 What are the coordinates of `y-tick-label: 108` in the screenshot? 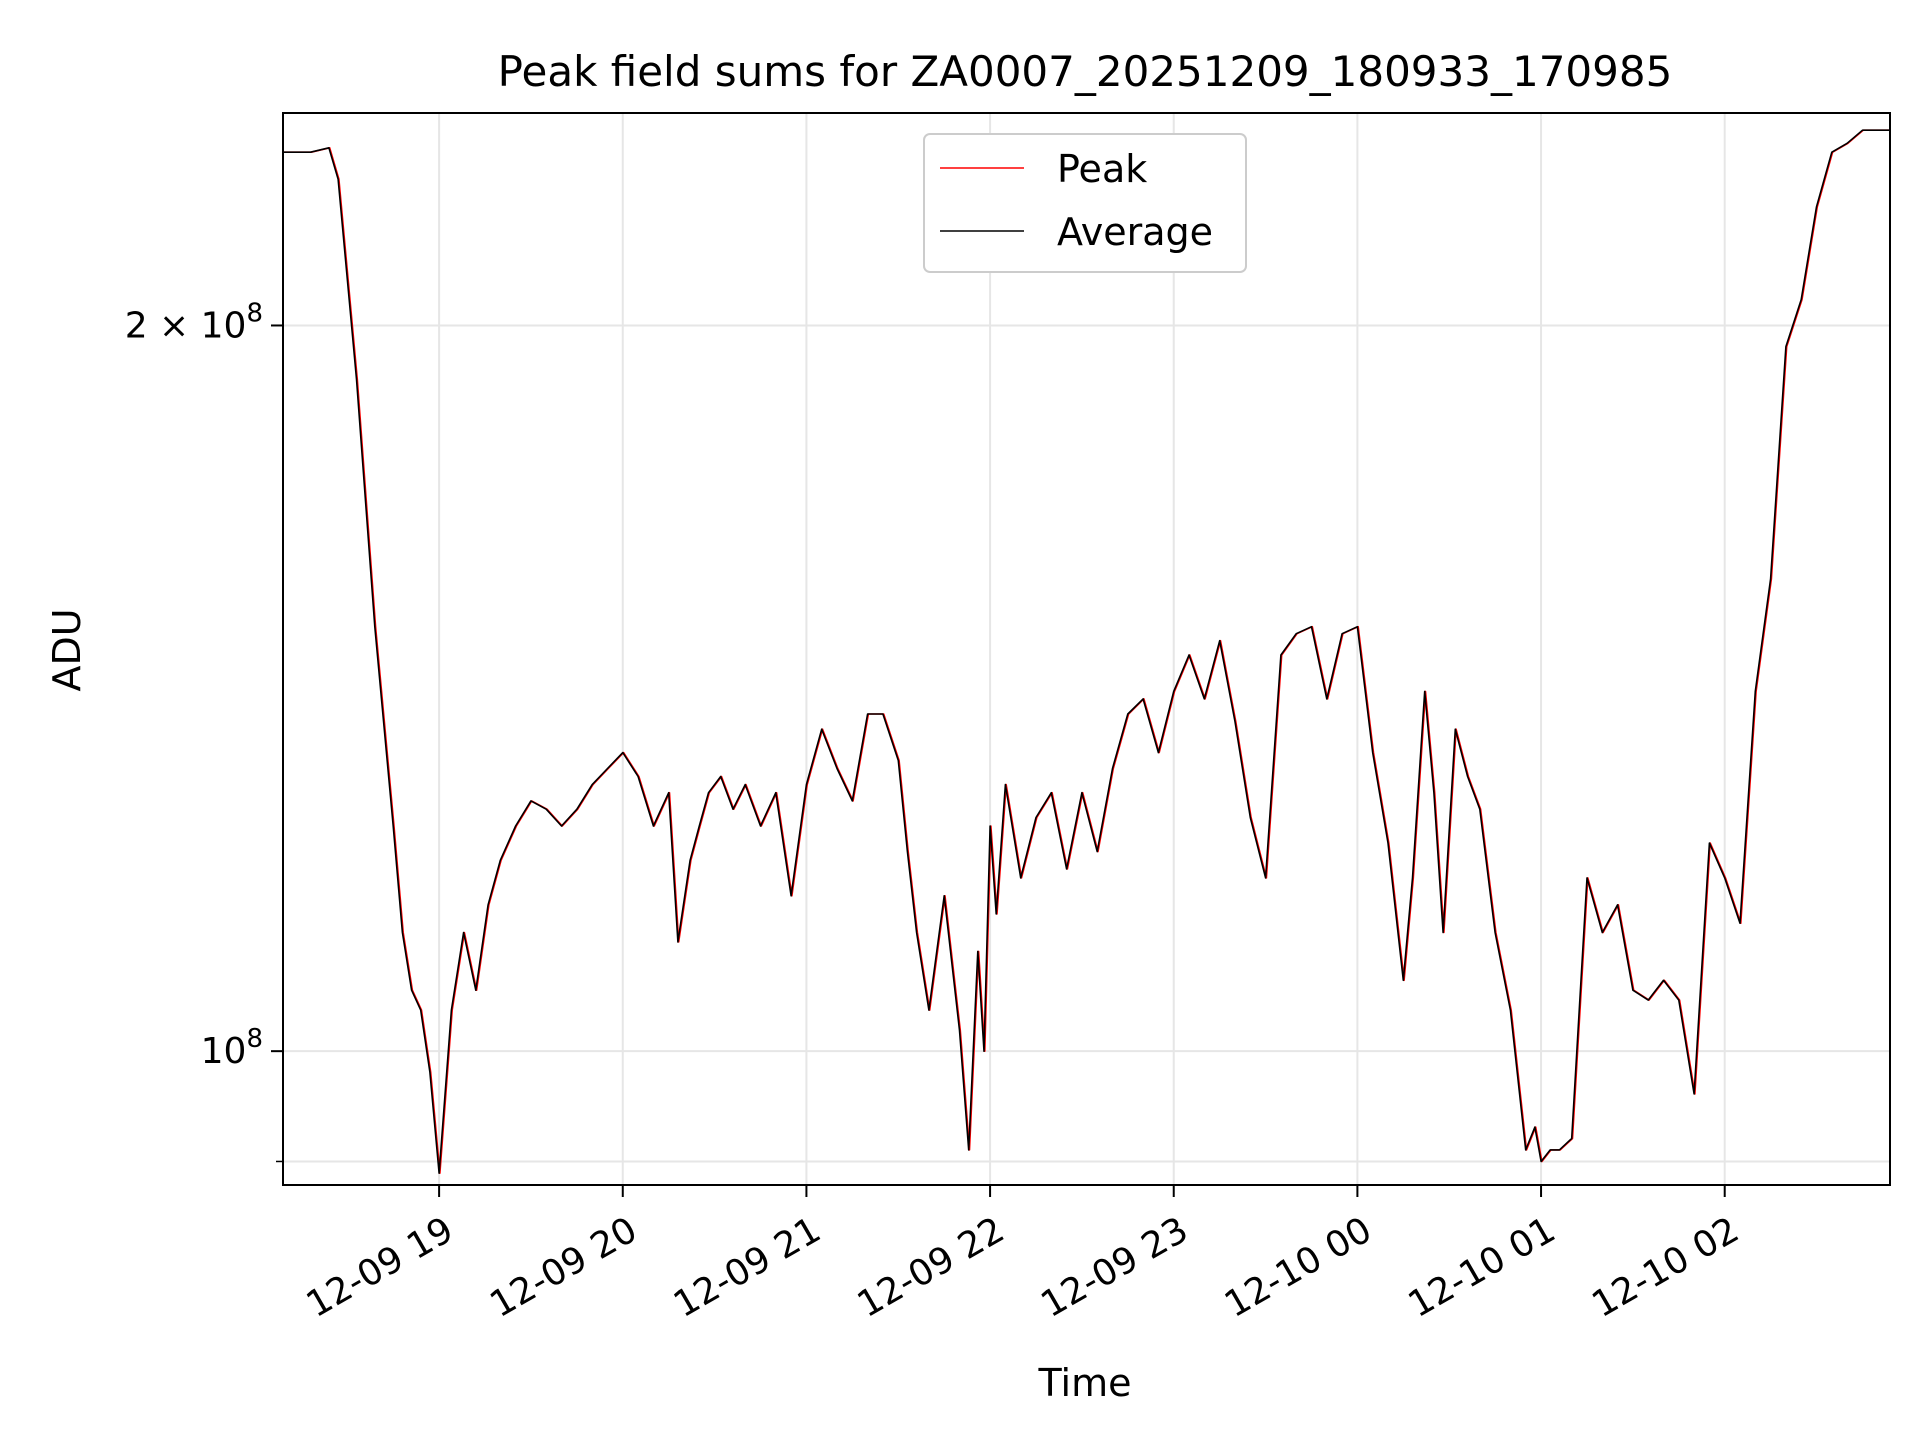 It's located at (232, 1048).